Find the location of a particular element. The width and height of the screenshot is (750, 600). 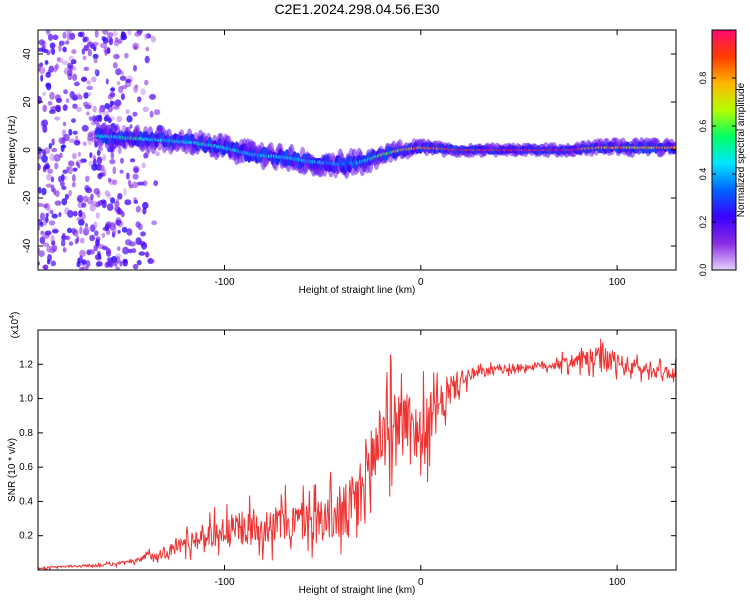

colorbar-tick-label: 0.4 is located at coordinates (703, 174).